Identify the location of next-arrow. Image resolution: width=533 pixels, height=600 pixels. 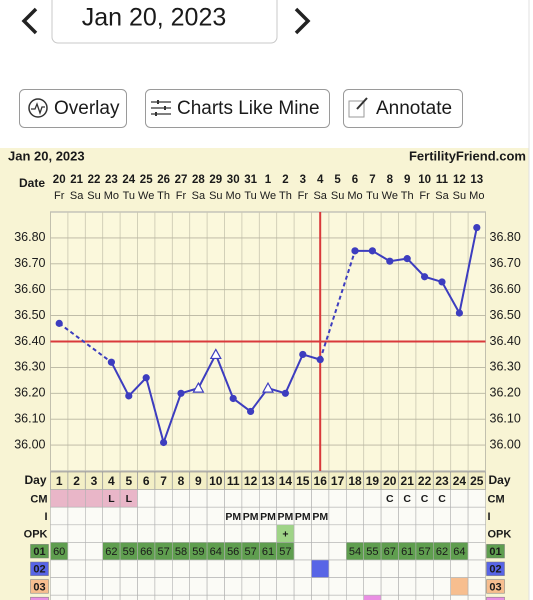
(302, 21).